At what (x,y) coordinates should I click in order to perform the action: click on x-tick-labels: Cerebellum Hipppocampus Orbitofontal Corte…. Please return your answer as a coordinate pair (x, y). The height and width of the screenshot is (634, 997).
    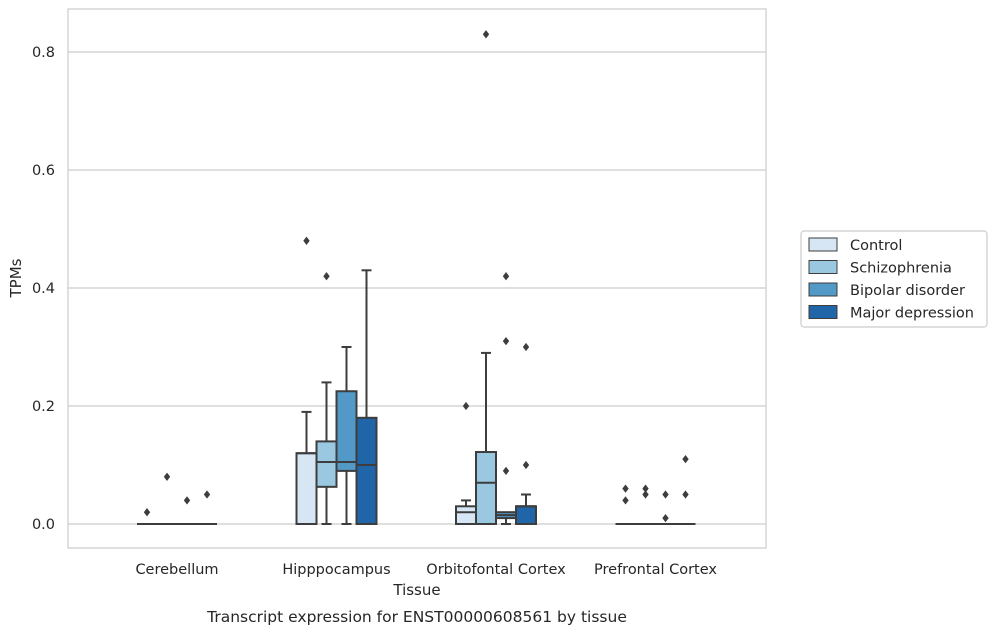
    Looking at the image, I should click on (426, 570).